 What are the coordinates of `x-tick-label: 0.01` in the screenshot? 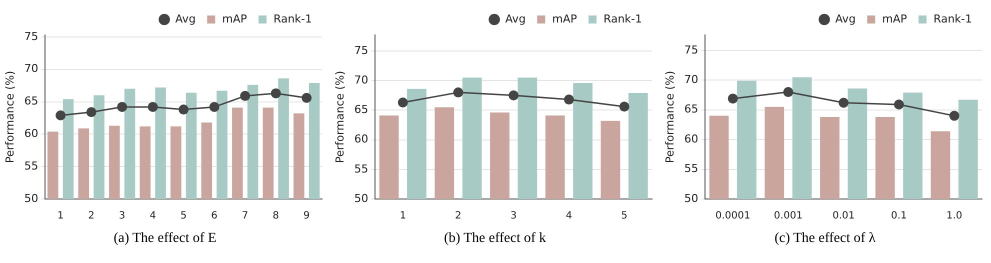 It's located at (843, 216).